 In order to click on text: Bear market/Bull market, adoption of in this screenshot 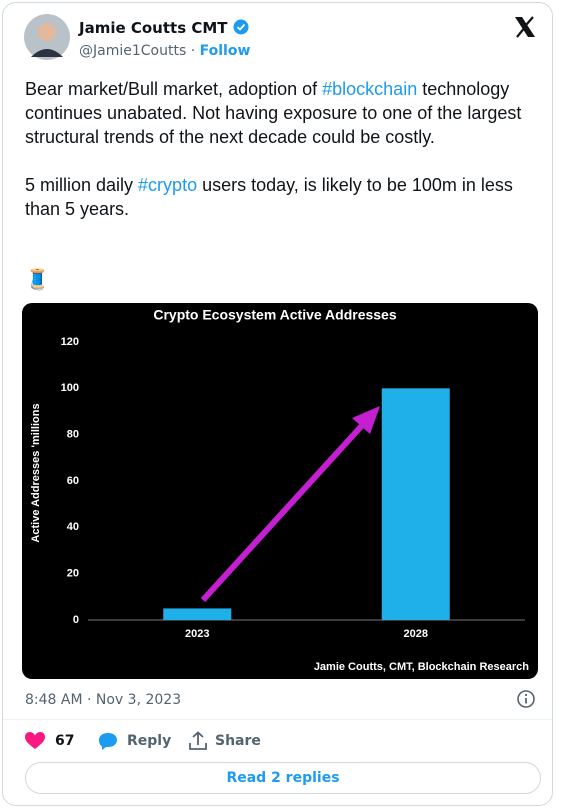, I will do `click(174, 89)`.